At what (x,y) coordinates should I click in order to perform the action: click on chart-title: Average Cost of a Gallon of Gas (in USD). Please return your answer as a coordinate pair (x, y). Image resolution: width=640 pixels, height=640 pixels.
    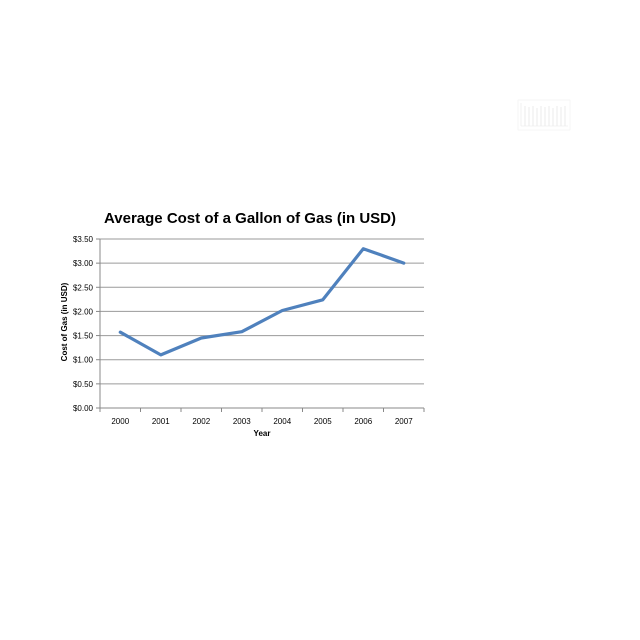
    Looking at the image, I should click on (250, 218).